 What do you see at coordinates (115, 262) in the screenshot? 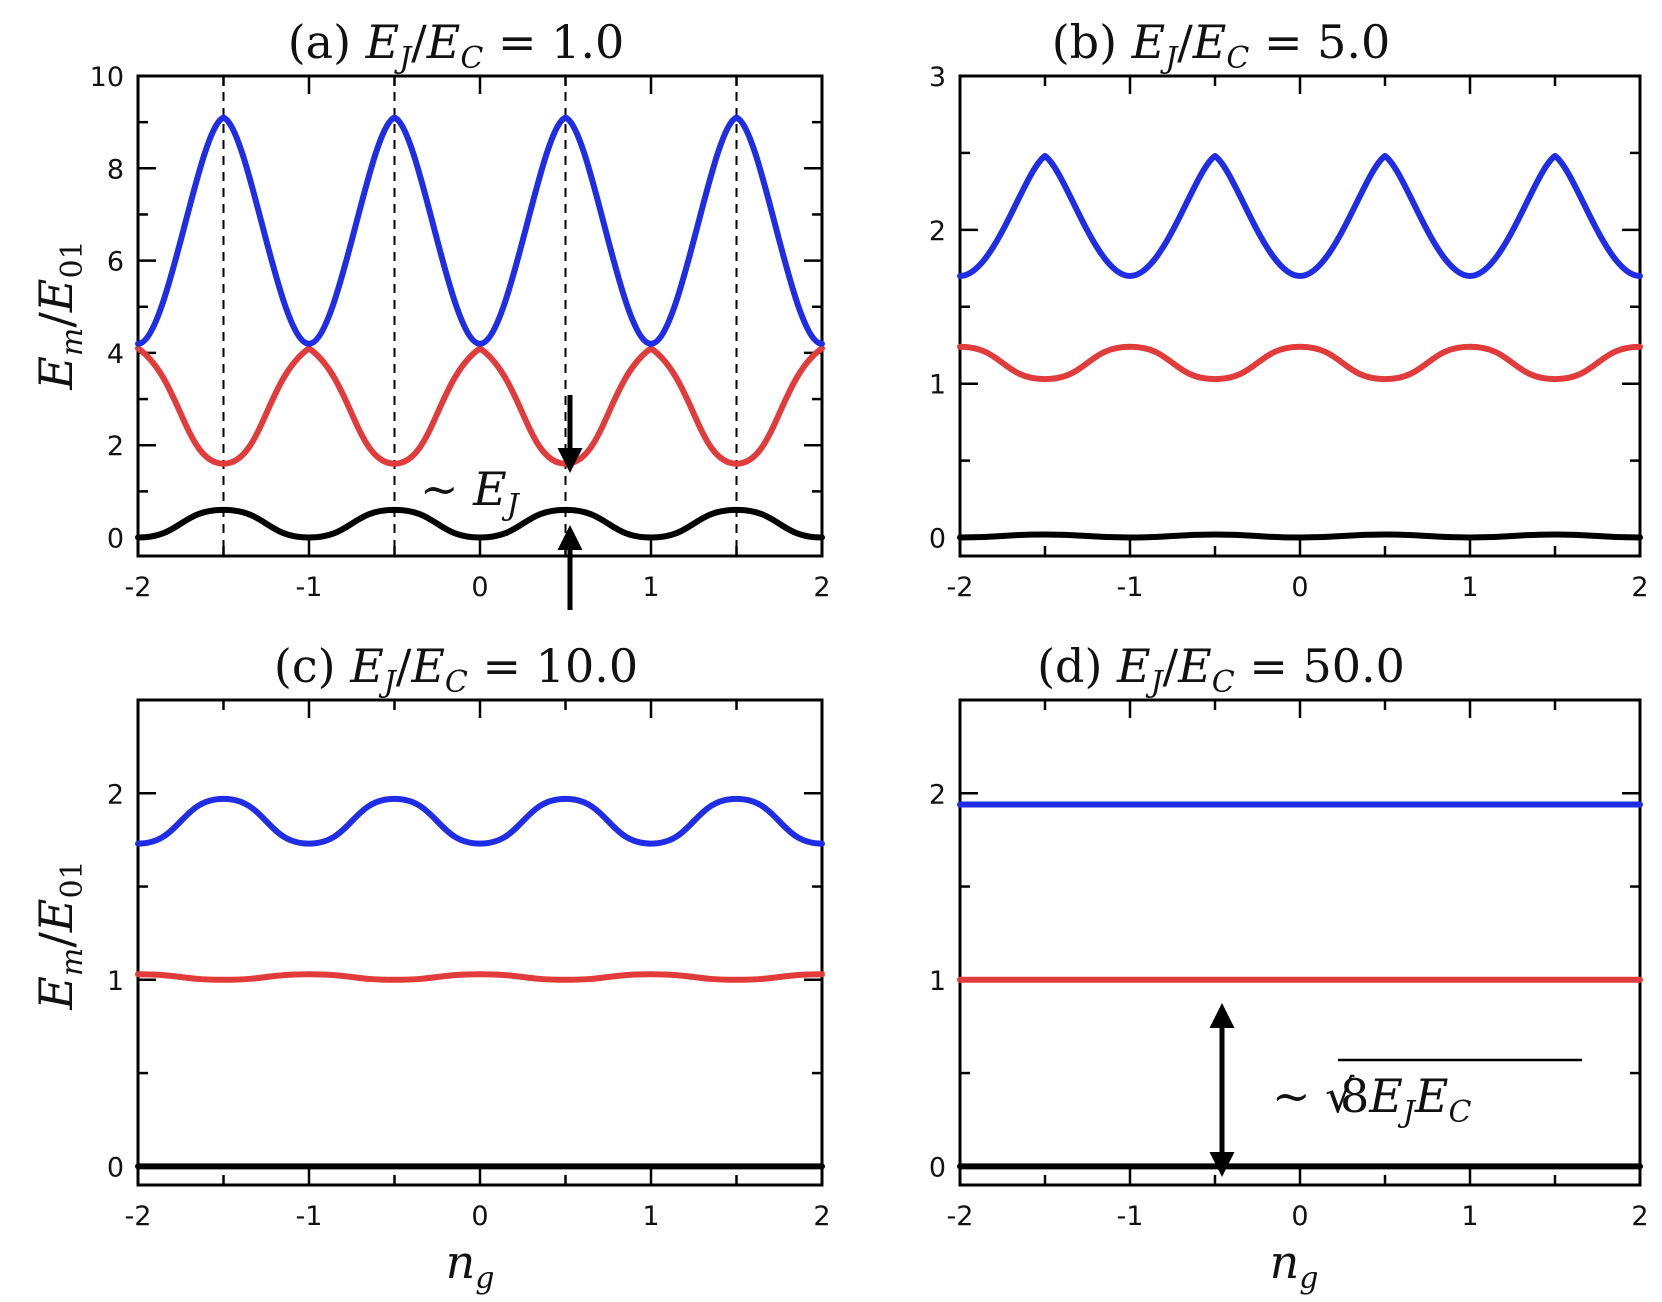
I see `y-tick-label: 6` at bounding box center [115, 262].